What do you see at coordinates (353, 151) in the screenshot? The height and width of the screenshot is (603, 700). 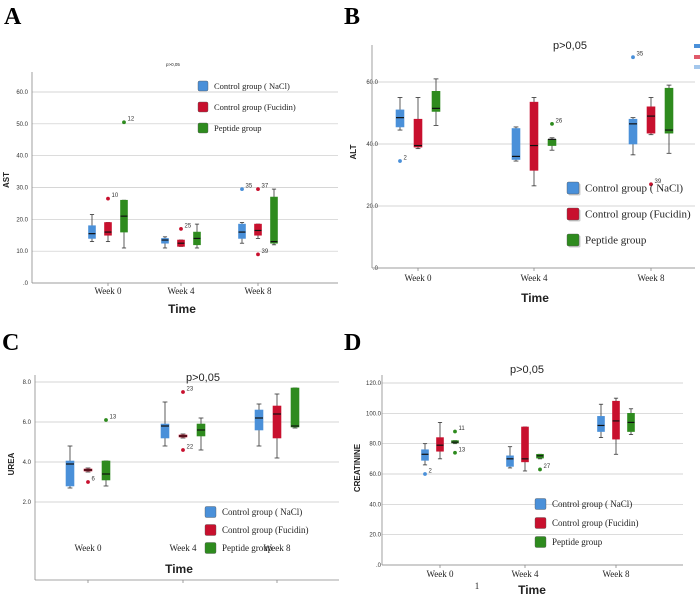 I see `y-axis-label: ALT` at bounding box center [353, 151].